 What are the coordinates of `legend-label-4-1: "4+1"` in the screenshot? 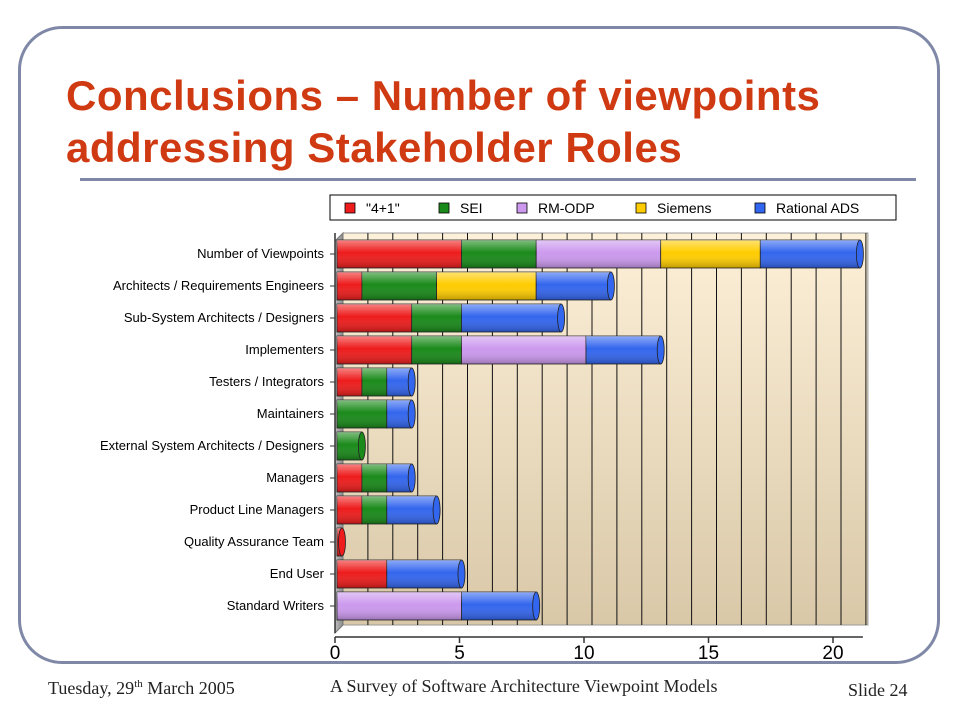 It's located at (383, 208).